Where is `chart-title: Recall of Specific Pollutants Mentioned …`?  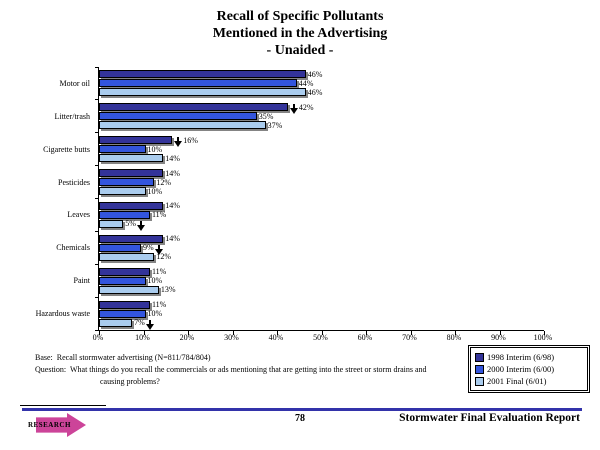 chart-title: Recall of Specific Pollutants Mentioned … is located at coordinates (300, 33).